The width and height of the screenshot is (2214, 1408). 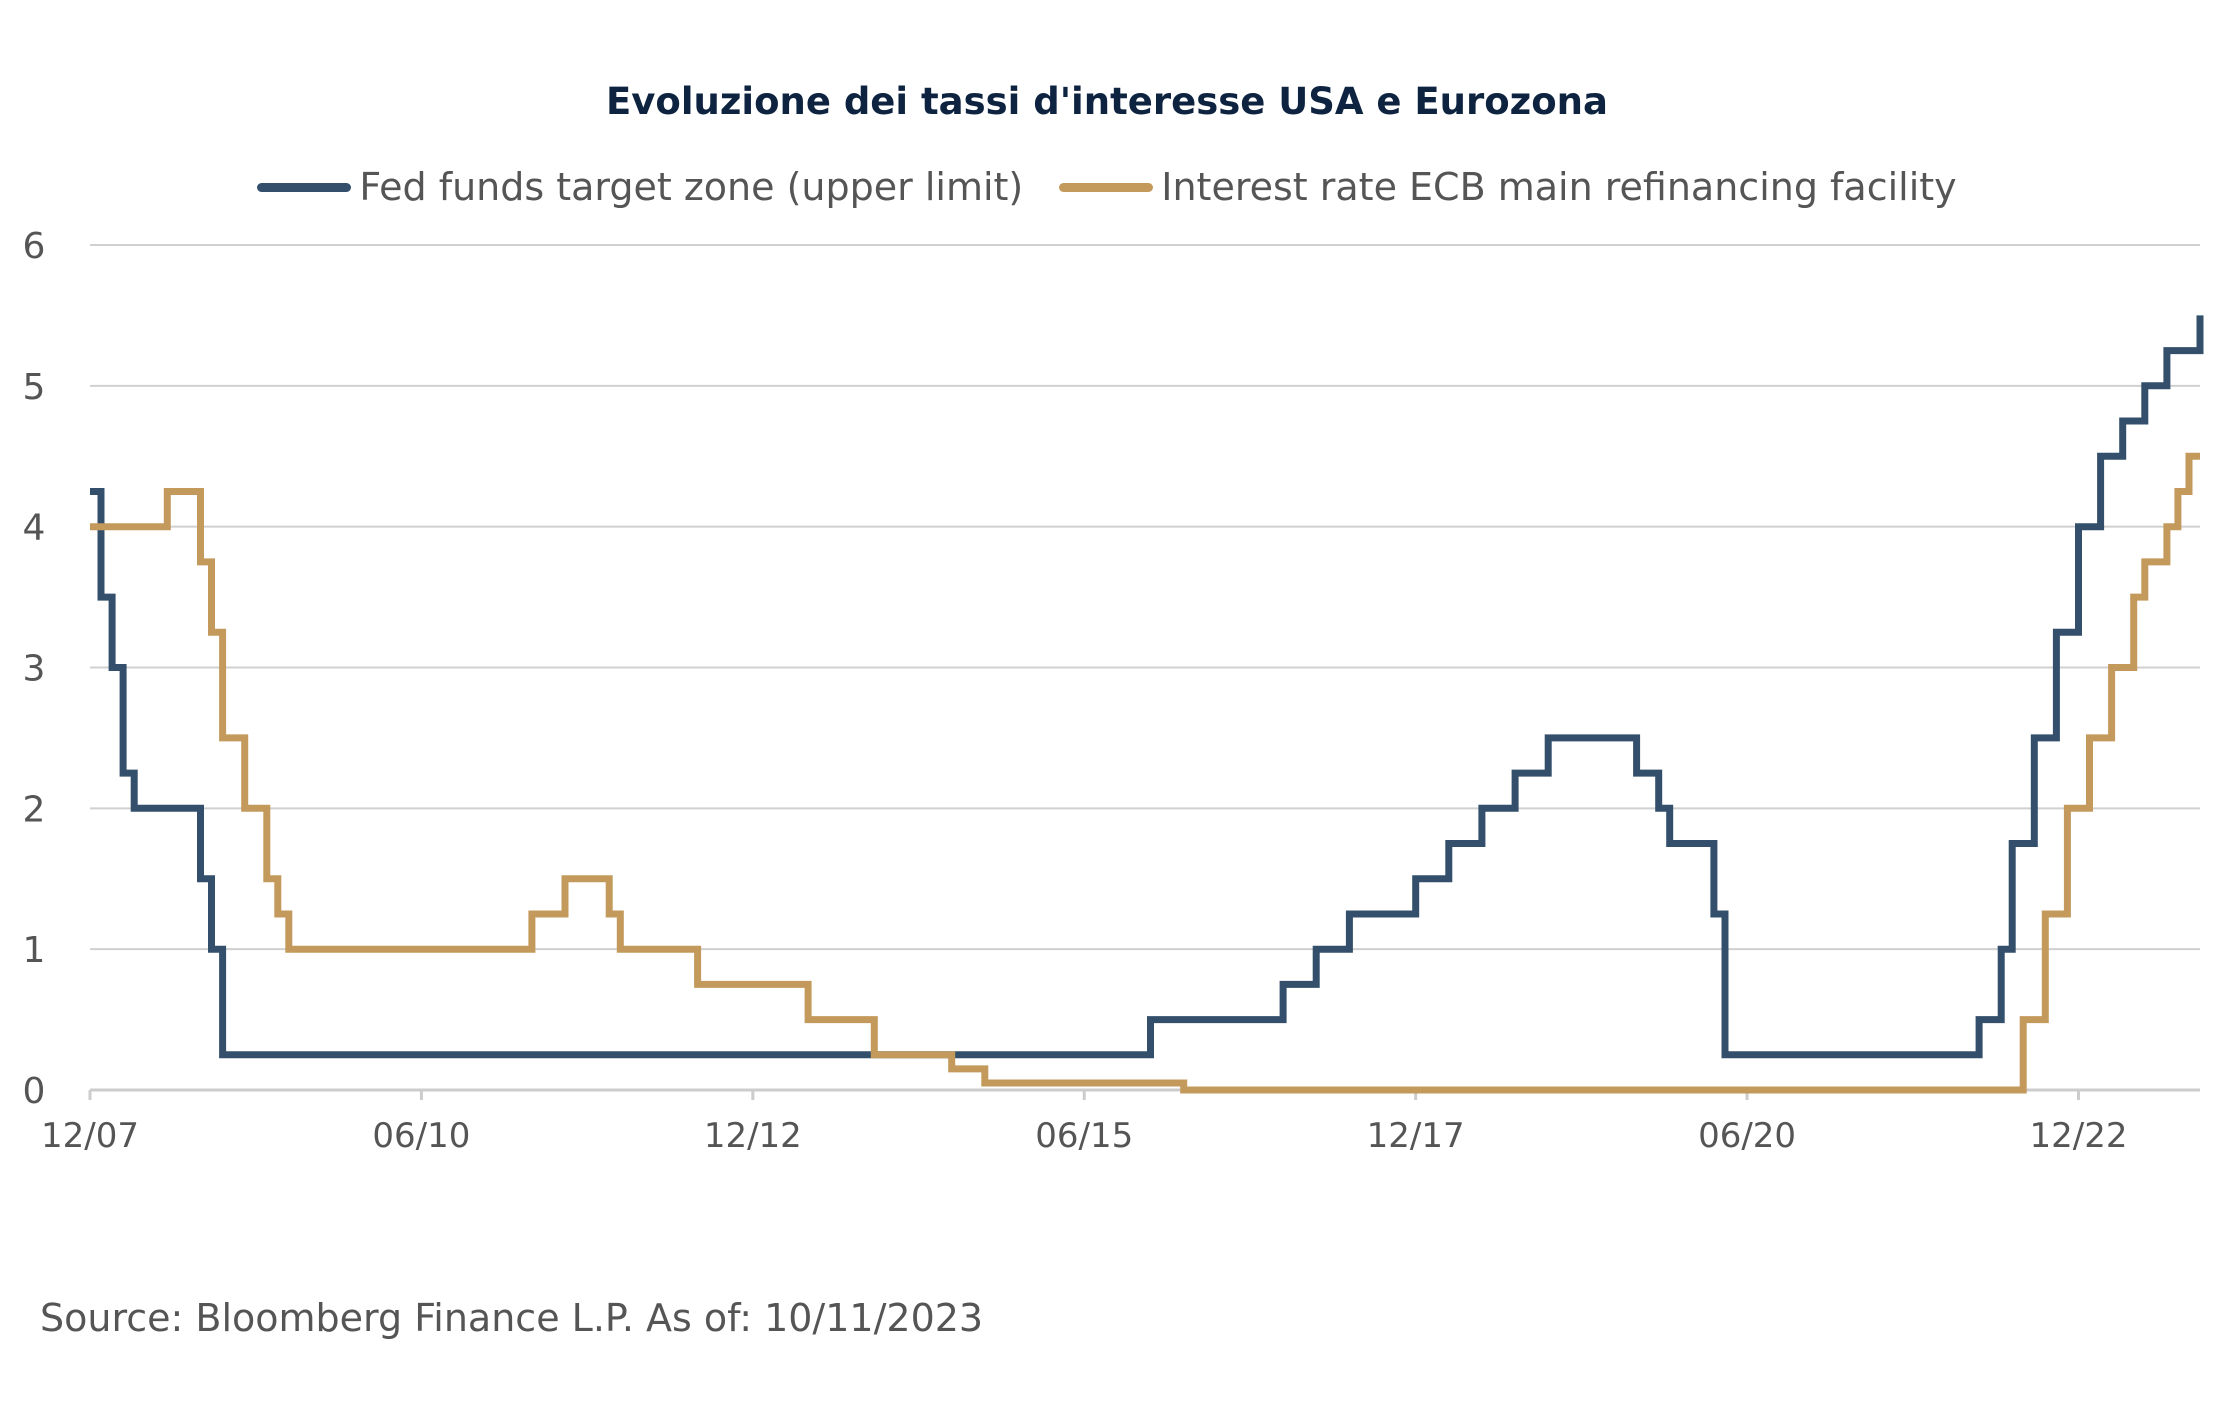 I want to click on x-tick-label-4: 12/17, so click(x=1416, y=1136).